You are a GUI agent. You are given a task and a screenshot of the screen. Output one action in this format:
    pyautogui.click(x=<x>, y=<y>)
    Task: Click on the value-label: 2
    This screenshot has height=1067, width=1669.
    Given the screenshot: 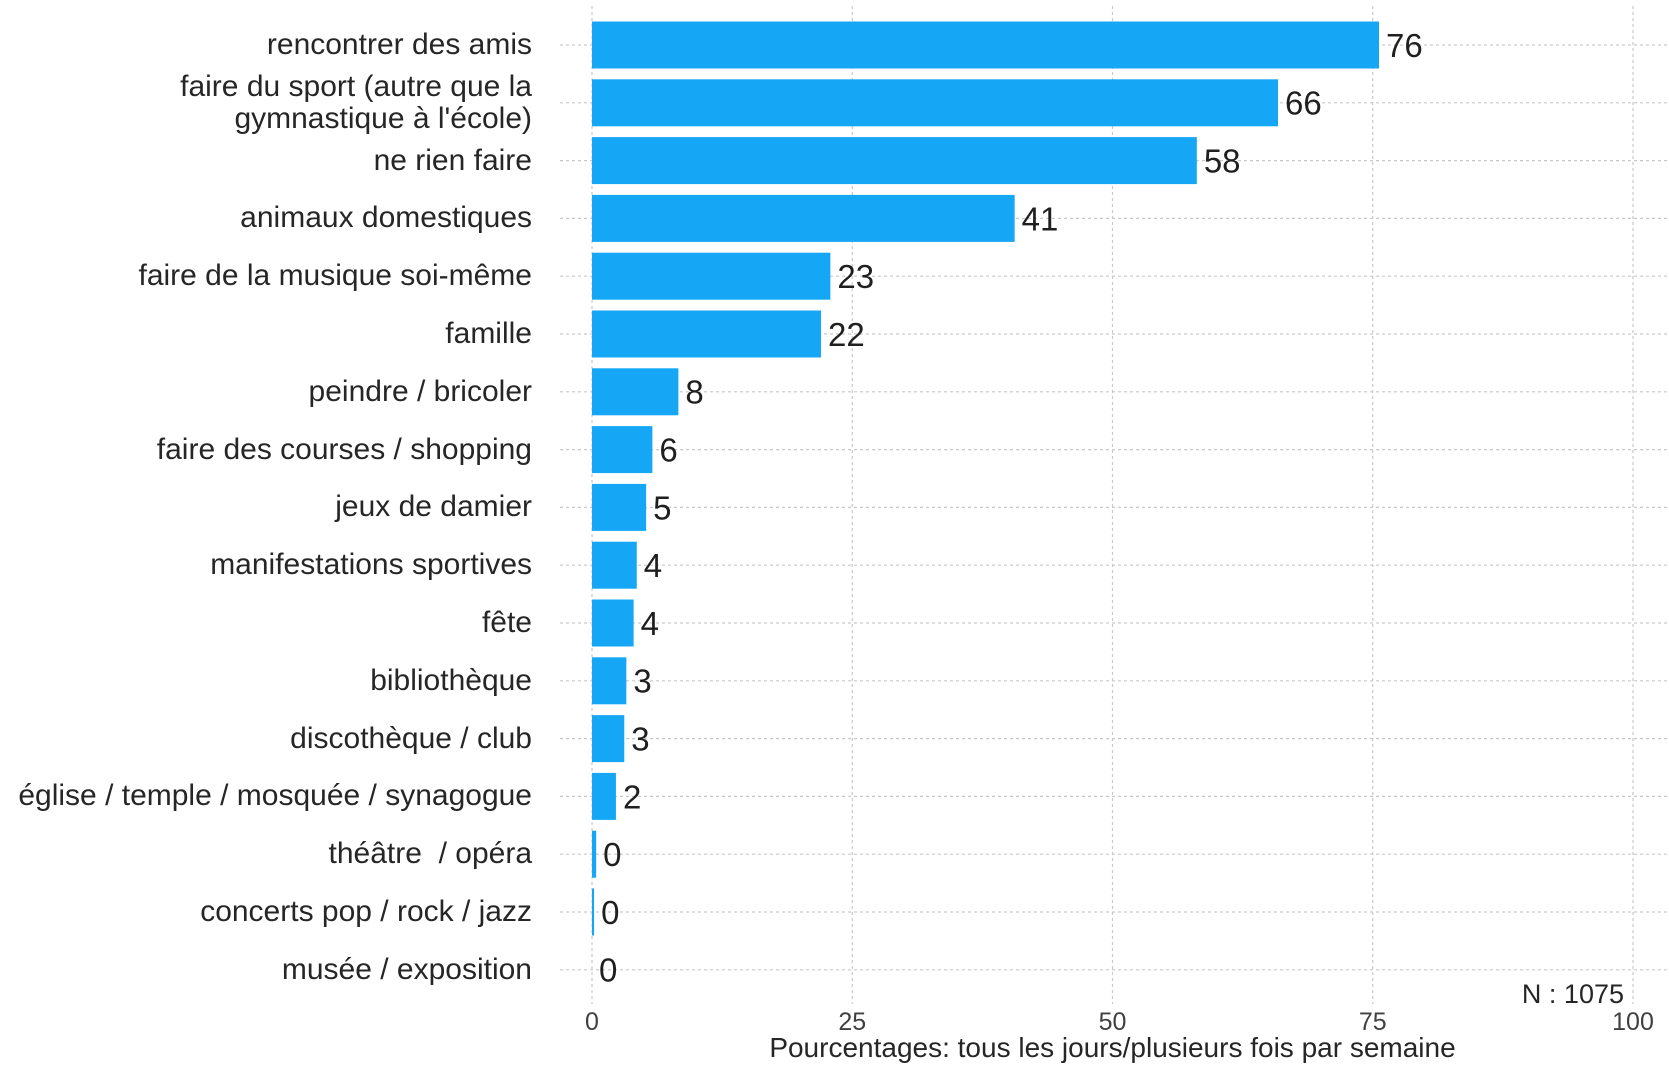 What is the action you would take?
    pyautogui.click(x=632, y=796)
    